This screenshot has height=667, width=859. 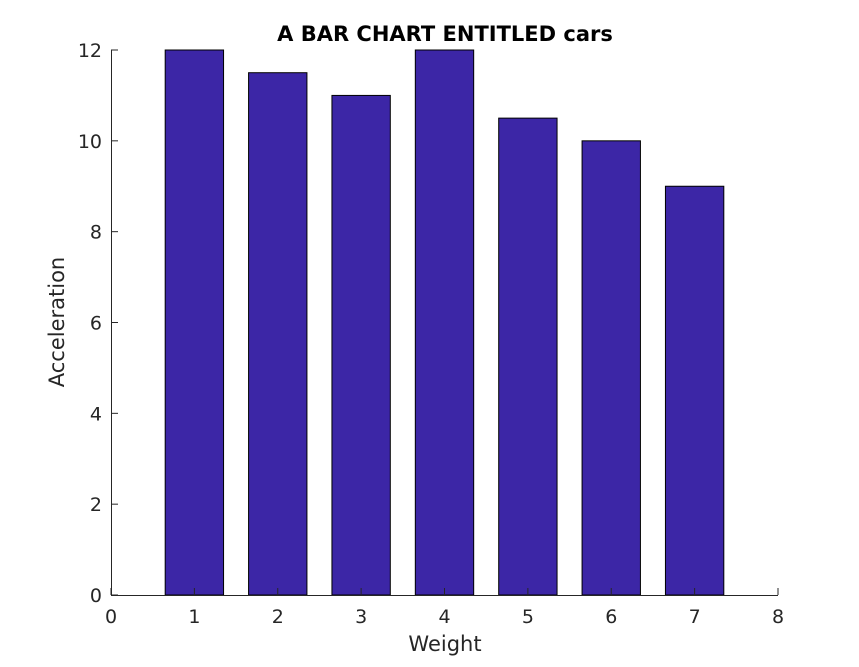 What do you see at coordinates (444, 617) in the screenshot?
I see `x-tick-label-4: 4` at bounding box center [444, 617].